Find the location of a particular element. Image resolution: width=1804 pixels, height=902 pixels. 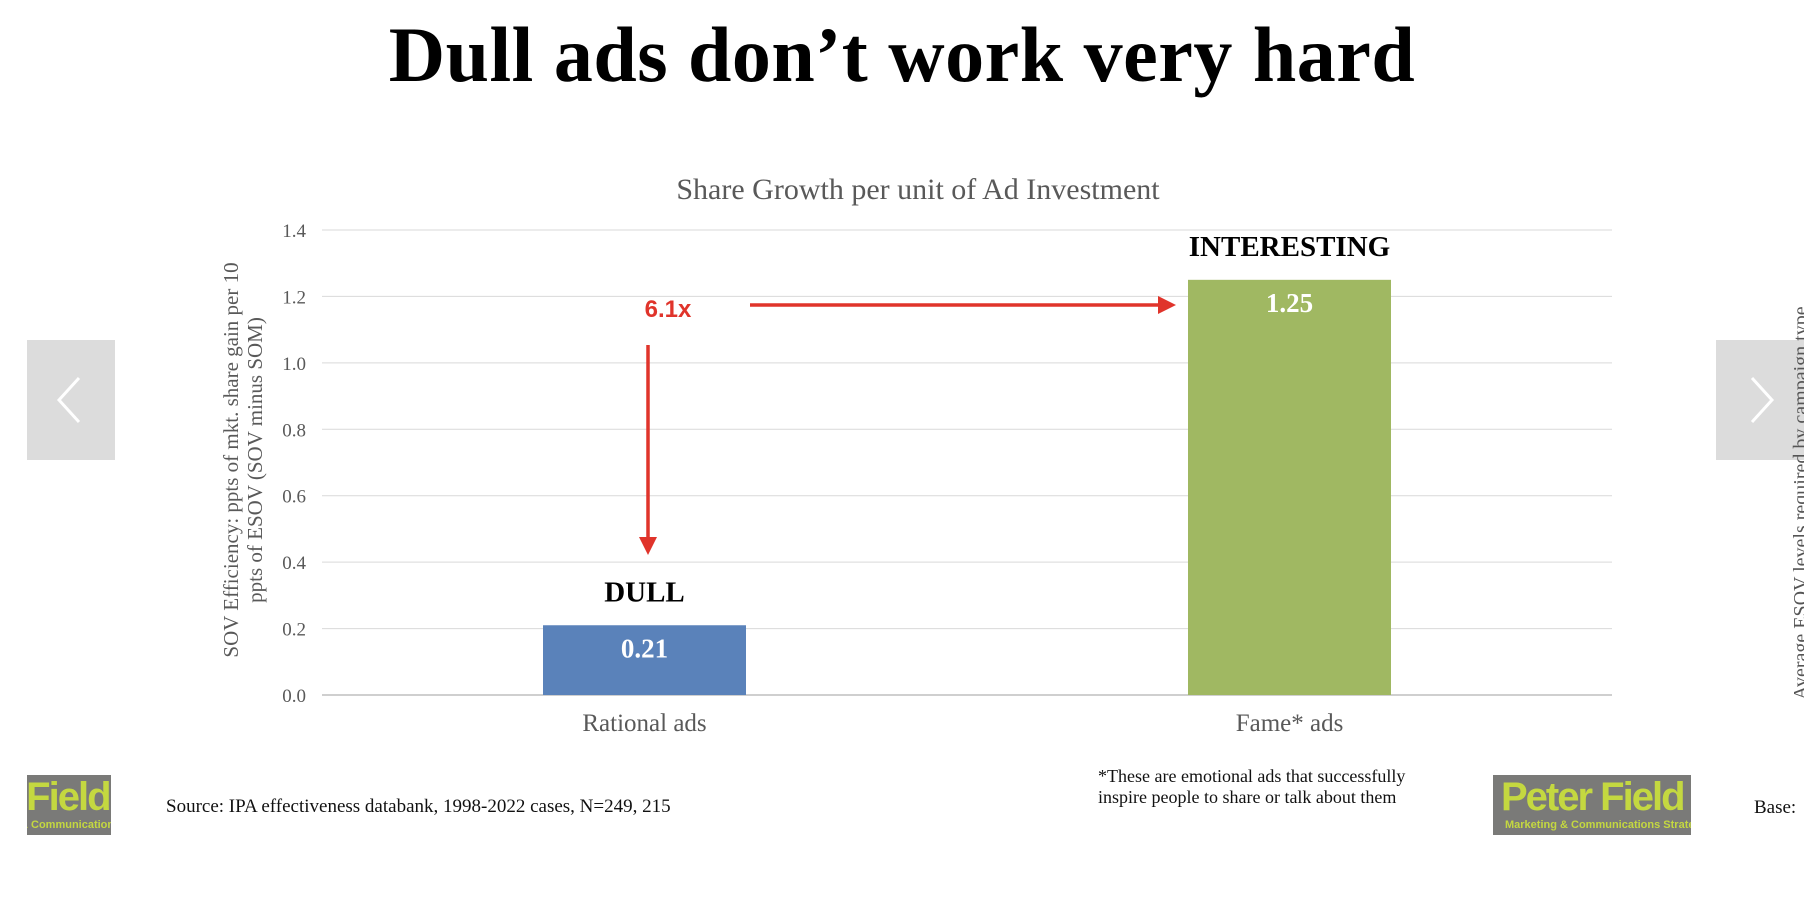

bar-annotation: INTERESTING is located at coordinates (1289, 247).